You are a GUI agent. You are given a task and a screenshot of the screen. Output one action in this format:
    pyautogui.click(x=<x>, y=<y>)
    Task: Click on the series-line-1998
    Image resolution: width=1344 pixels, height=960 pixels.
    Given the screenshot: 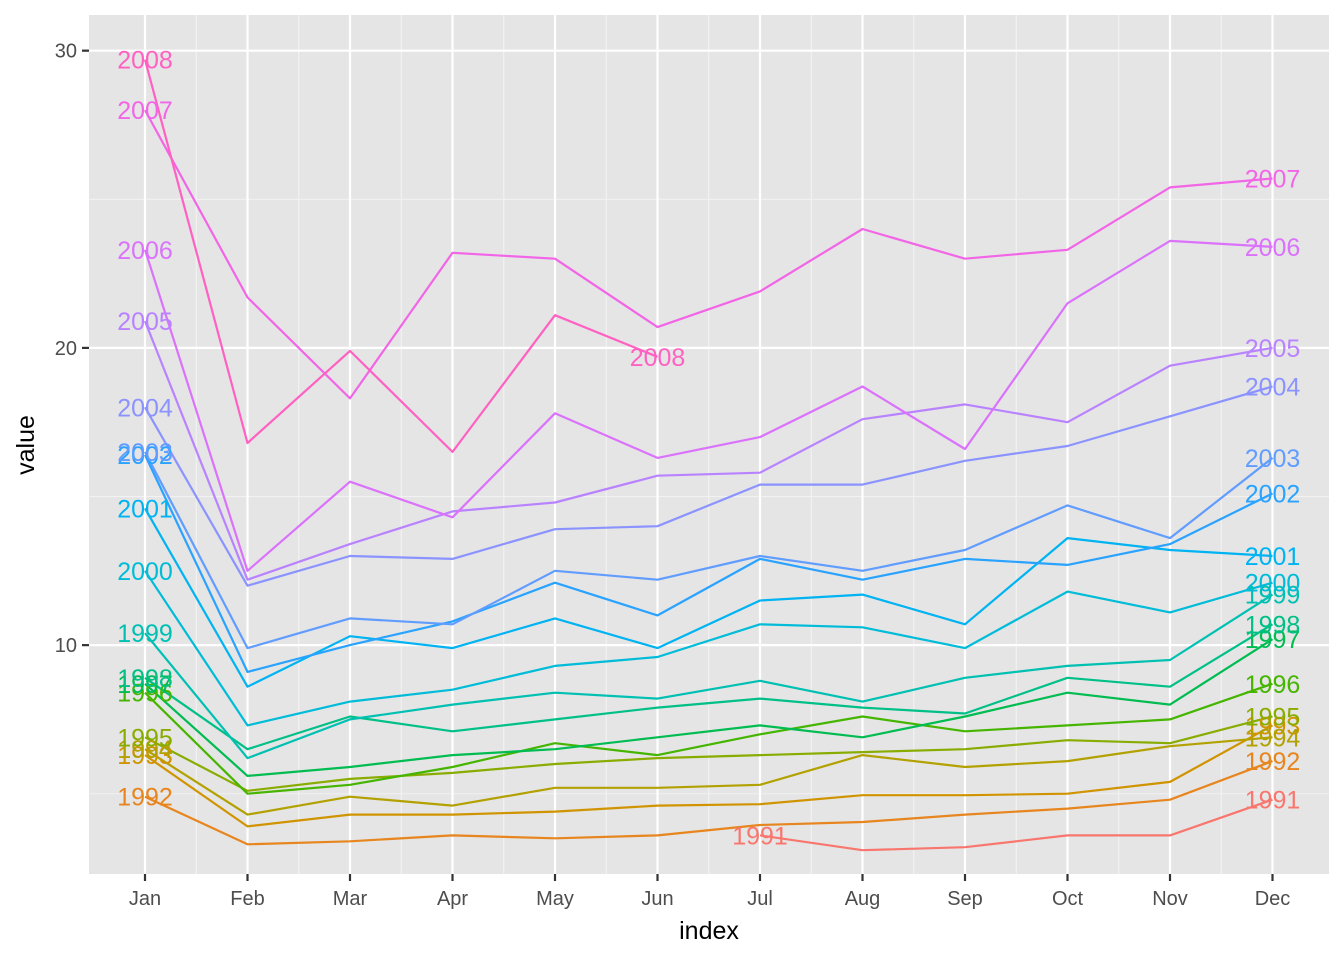 What is the action you would take?
    pyautogui.click(x=709, y=687)
    